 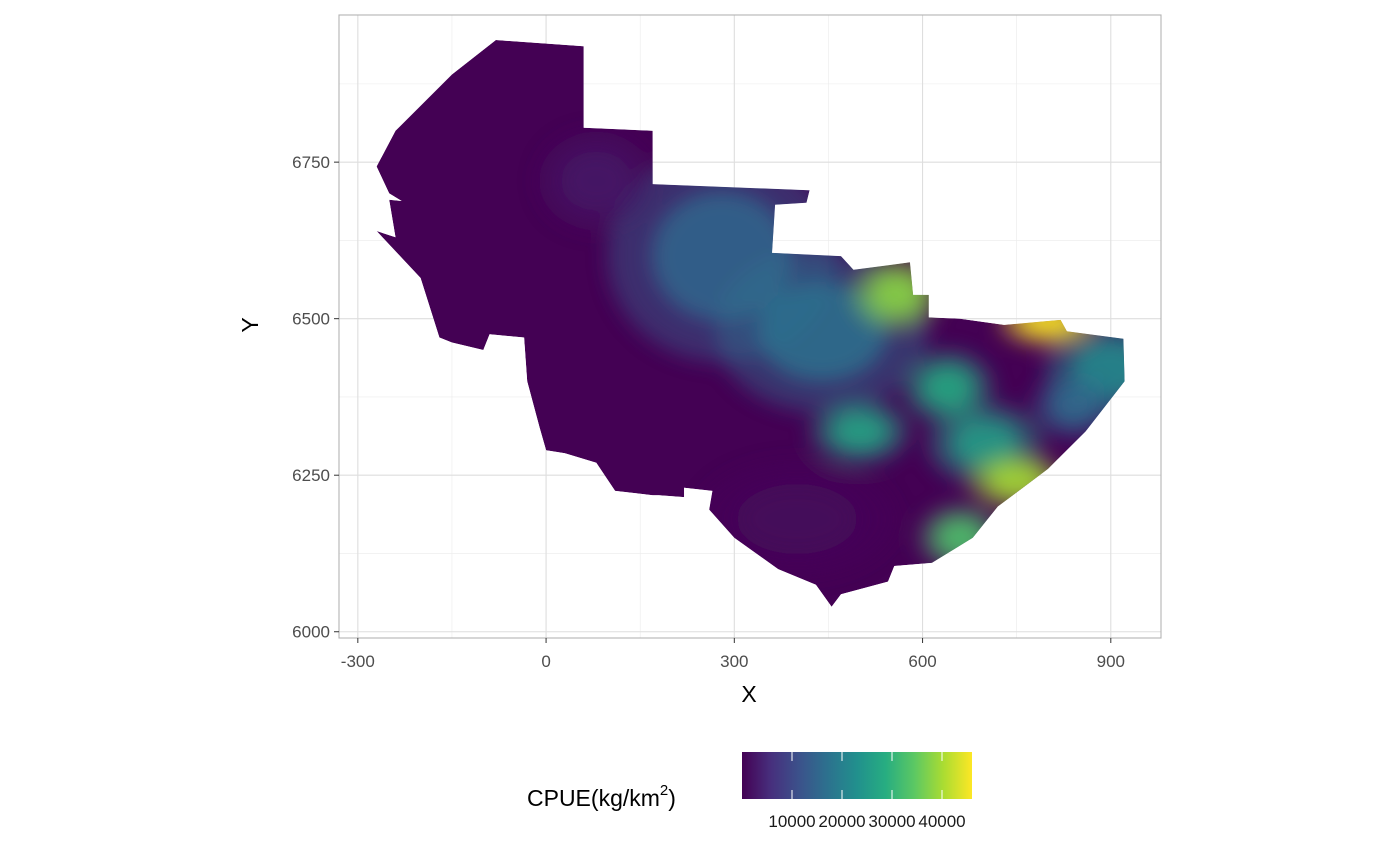 What do you see at coordinates (311, 475) in the screenshot?
I see `y-tick-label: 6250` at bounding box center [311, 475].